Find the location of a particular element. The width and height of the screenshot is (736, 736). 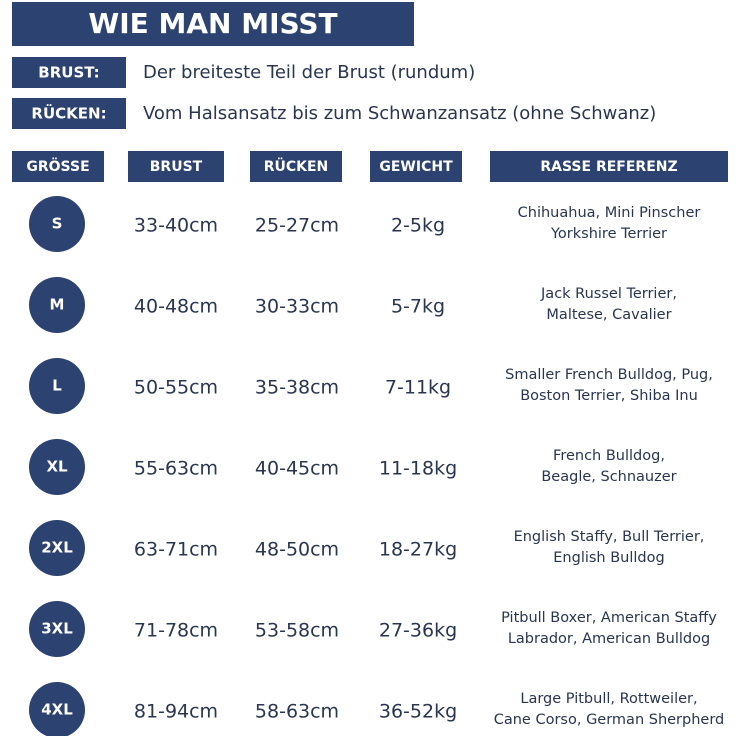

size-label: L is located at coordinates (57, 386).